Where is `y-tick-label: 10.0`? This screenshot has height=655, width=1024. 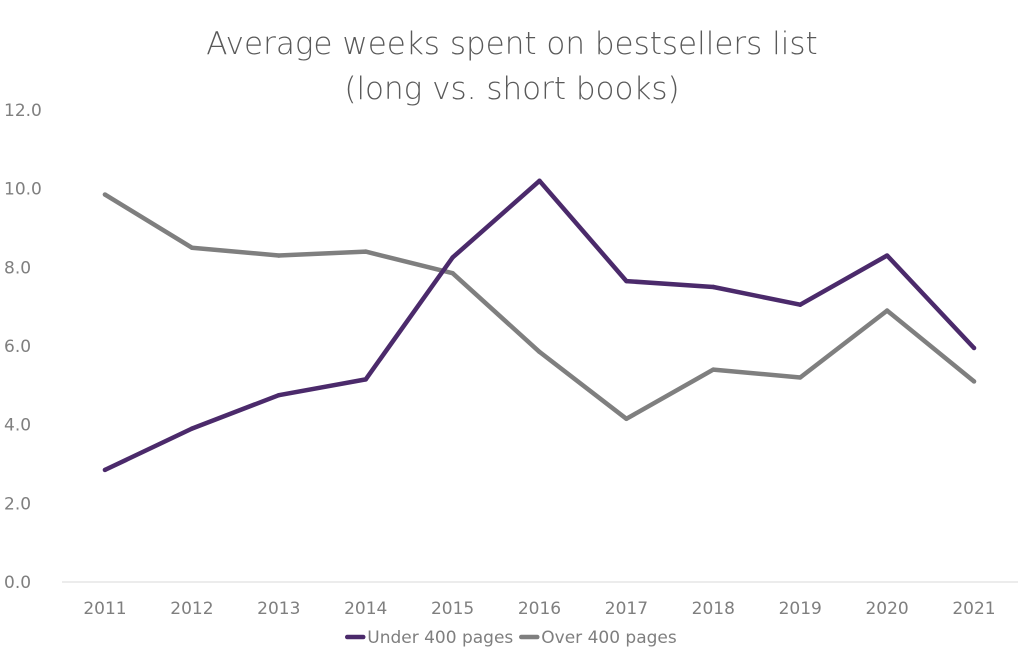 y-tick-label: 10.0 is located at coordinates (23, 190).